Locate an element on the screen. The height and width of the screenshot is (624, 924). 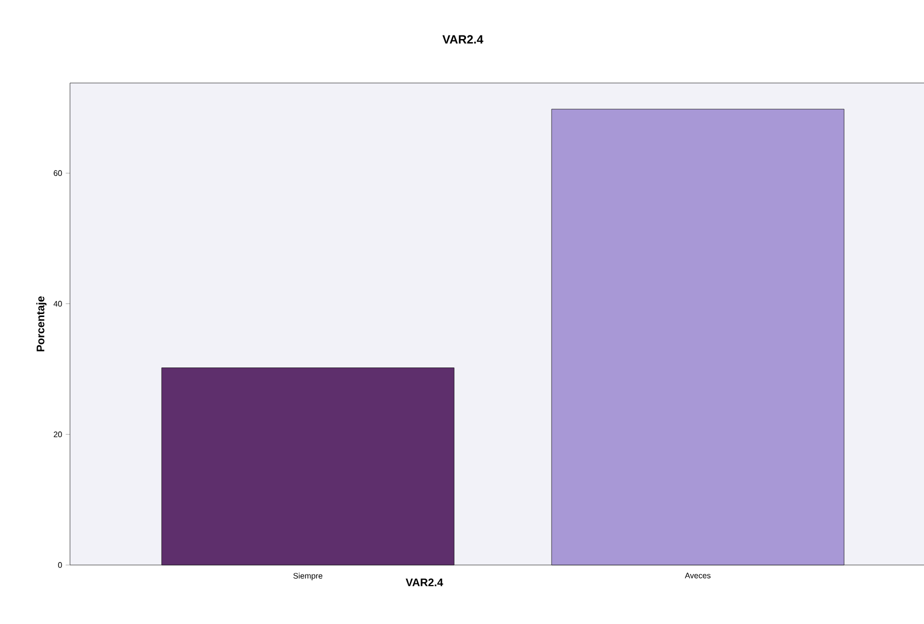
chart-title: VAR2.4 is located at coordinates (463, 39).